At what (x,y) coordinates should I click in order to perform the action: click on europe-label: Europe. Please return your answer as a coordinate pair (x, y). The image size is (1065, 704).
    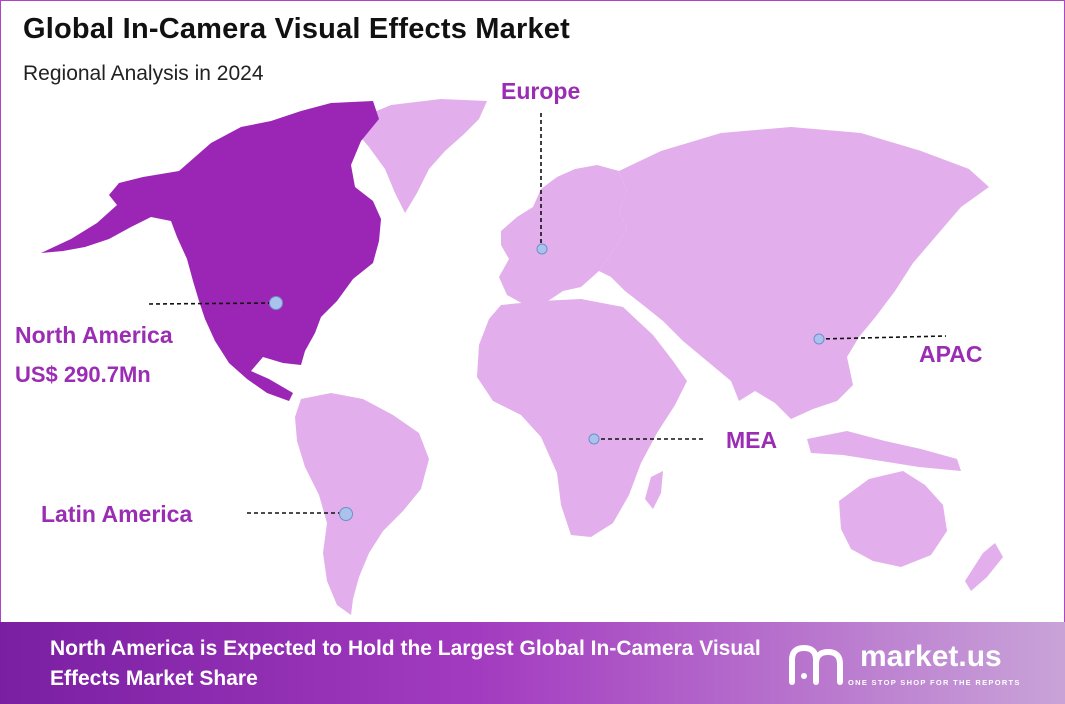
    Looking at the image, I should click on (541, 91).